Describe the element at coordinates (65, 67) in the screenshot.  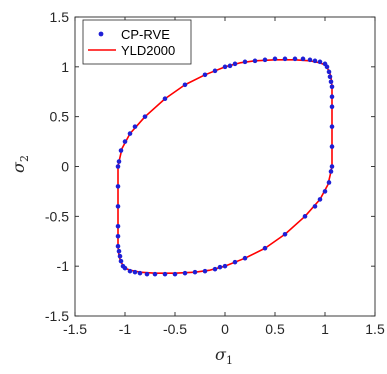
I see `y-tick-label: 1` at that location.